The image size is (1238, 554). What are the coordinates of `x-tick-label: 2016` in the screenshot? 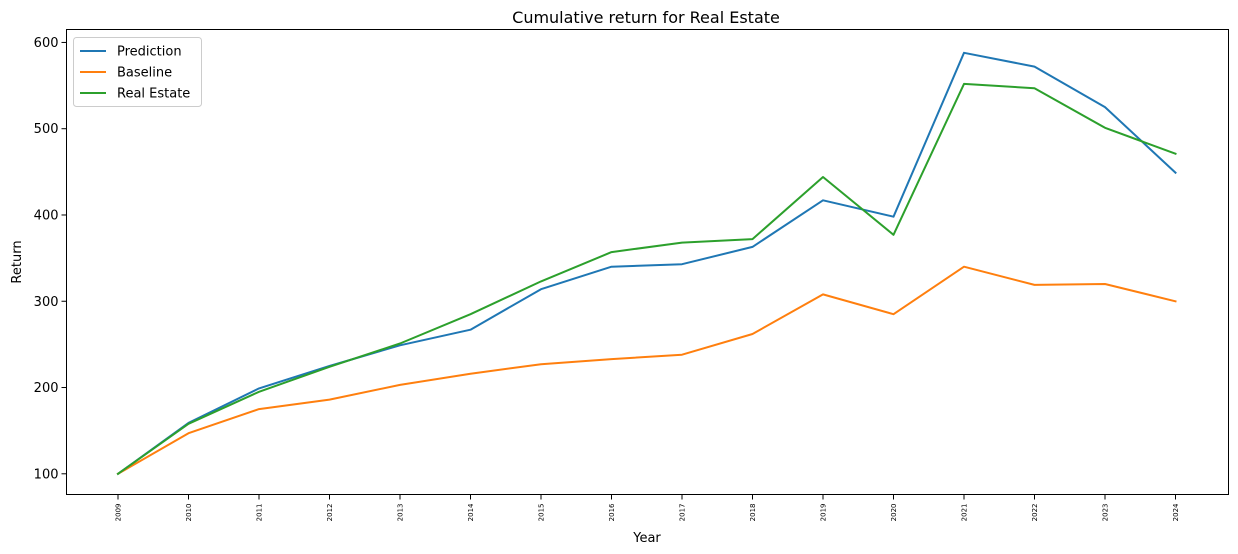 It's located at (612, 512).